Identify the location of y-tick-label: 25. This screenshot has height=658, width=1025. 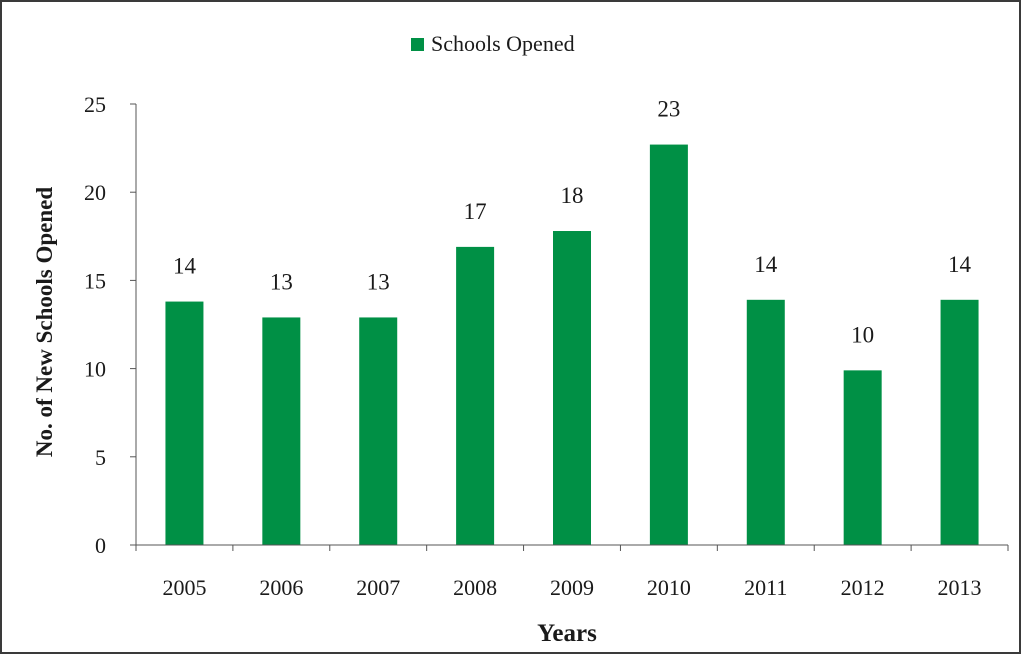
(95, 104).